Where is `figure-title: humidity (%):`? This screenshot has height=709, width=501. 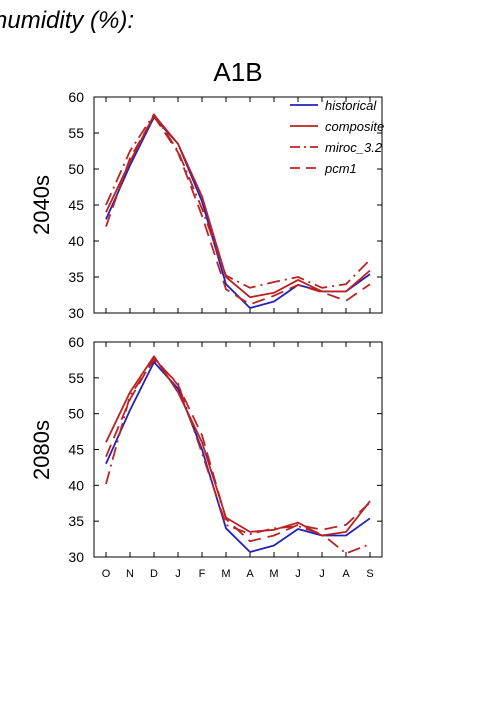
figure-title: humidity (%): is located at coordinates (67, 20).